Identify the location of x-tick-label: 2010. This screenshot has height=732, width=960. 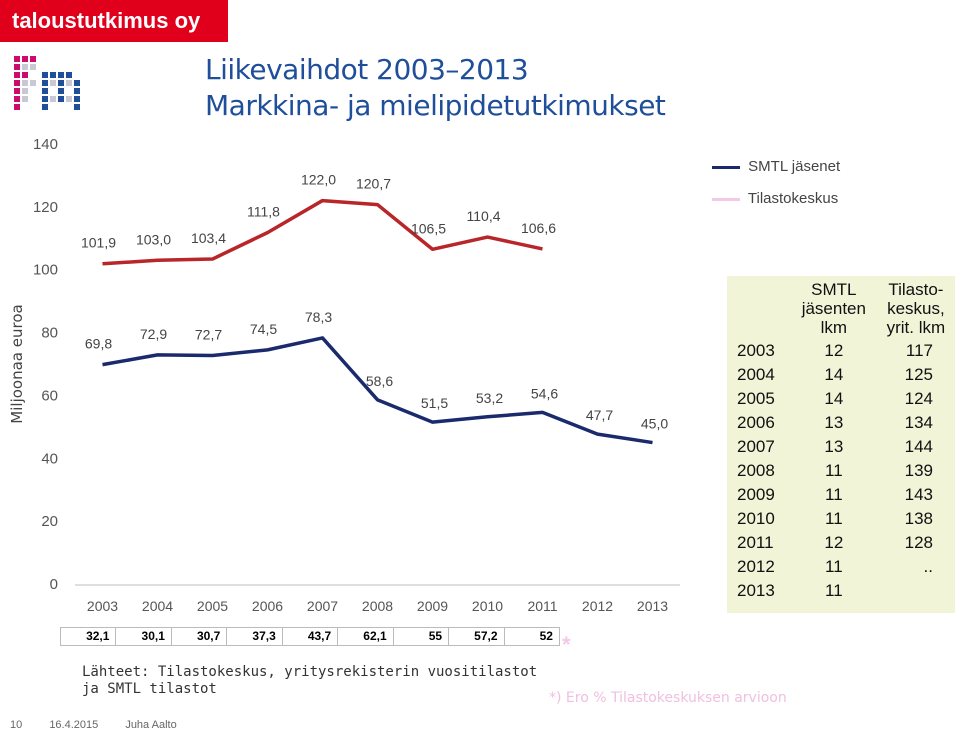
(487, 606).